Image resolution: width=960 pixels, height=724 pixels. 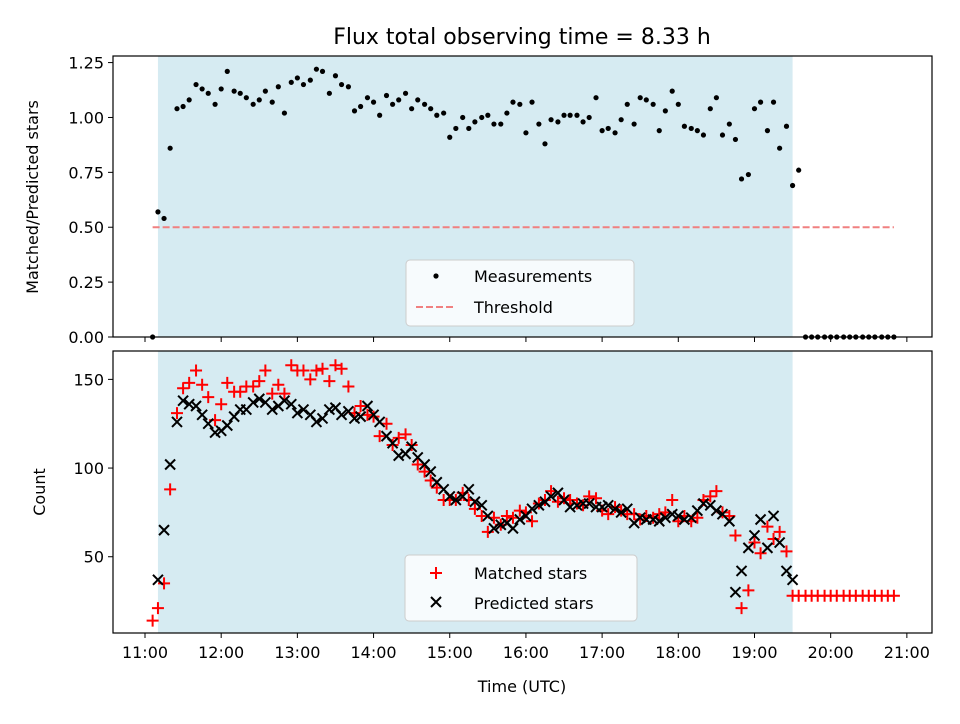 I want to click on top-y-tick-label: 0.50, so click(x=86, y=227).